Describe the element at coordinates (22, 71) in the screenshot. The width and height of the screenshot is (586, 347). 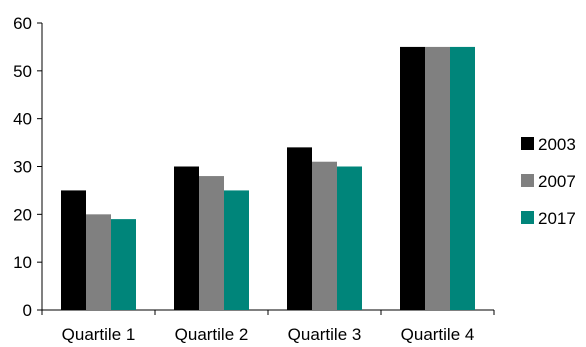
I see `y-tick-label: 50` at that location.